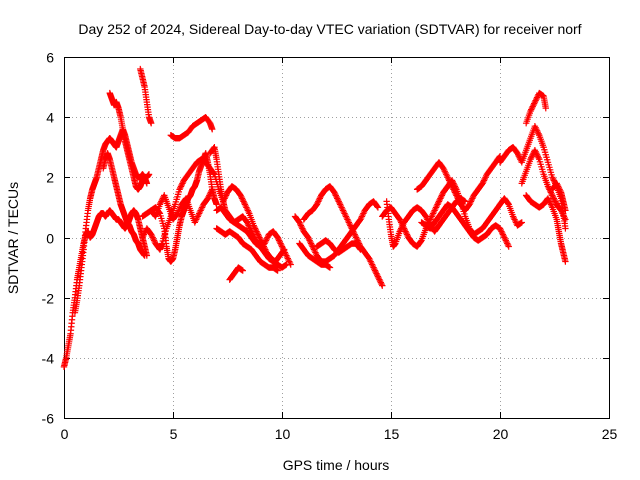  What do you see at coordinates (50, 118) in the screenshot?
I see `y-tick-label: 4` at bounding box center [50, 118].